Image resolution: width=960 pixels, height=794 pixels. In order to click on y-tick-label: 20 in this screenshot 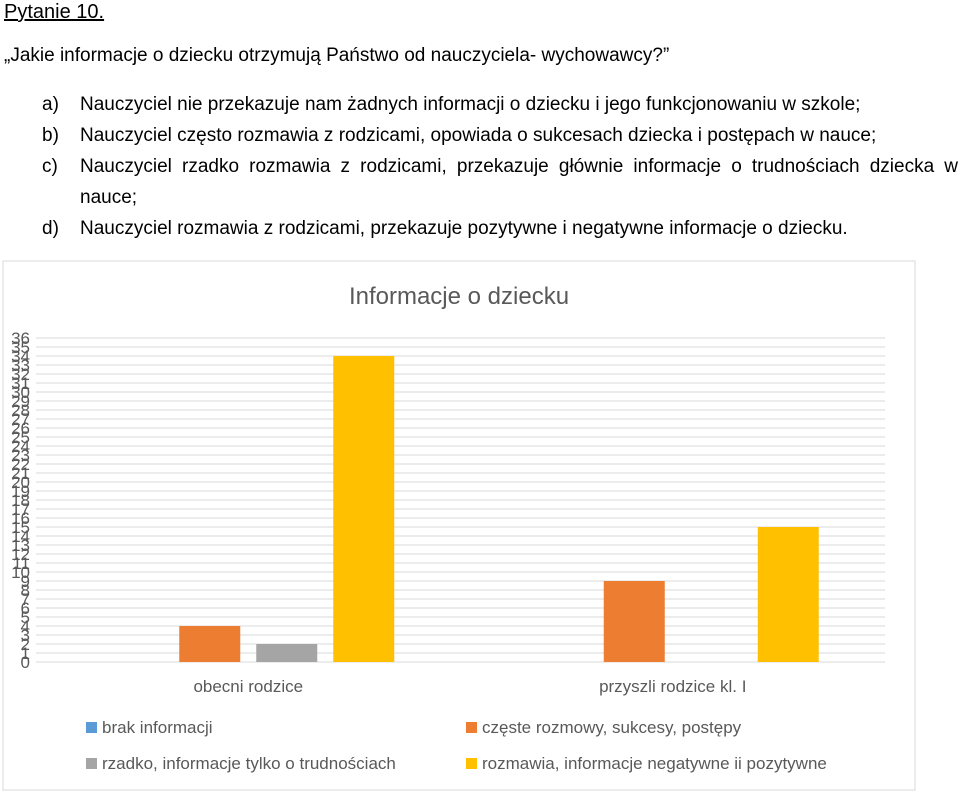, I will do `click(20, 482)`.